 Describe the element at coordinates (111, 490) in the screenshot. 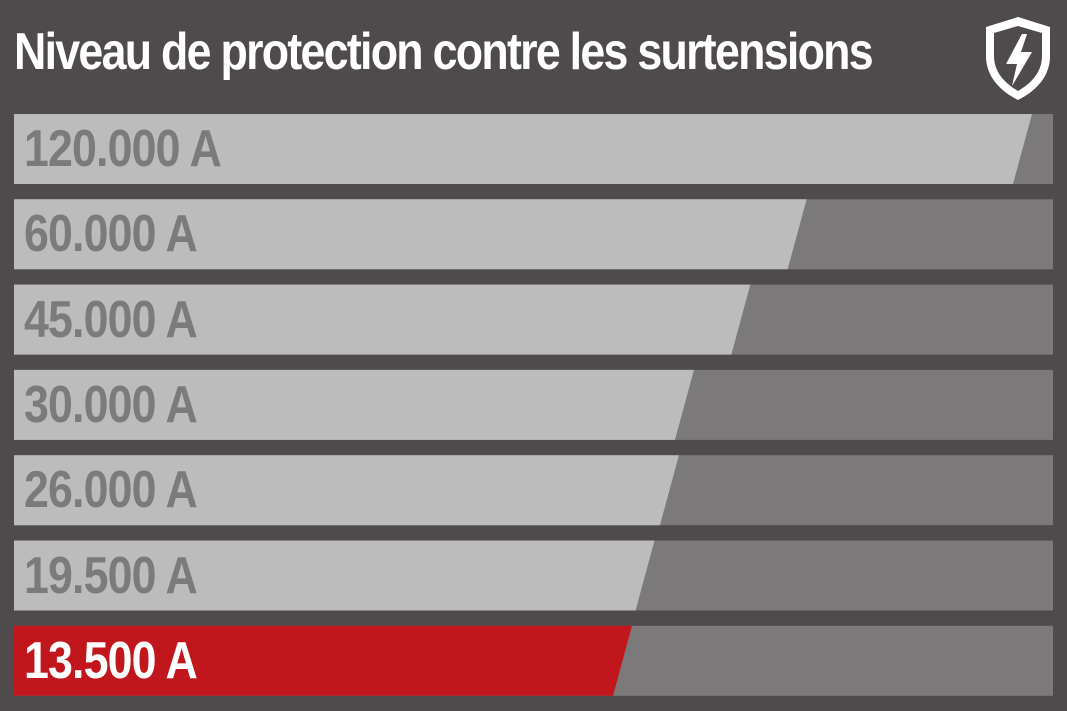

I see `bar-label: 26.000 A` at that location.